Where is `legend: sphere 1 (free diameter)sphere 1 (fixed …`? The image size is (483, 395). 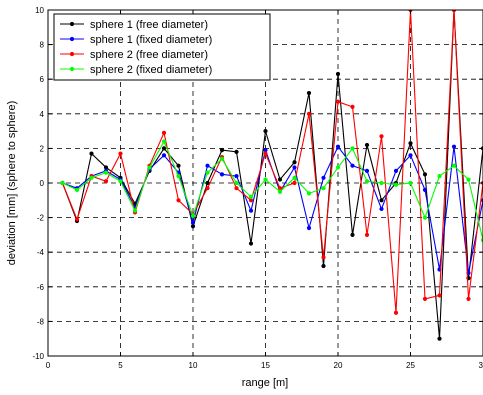 legend: sphere 1 (free diameter)sphere 1 (fixed … is located at coordinates (162, 47).